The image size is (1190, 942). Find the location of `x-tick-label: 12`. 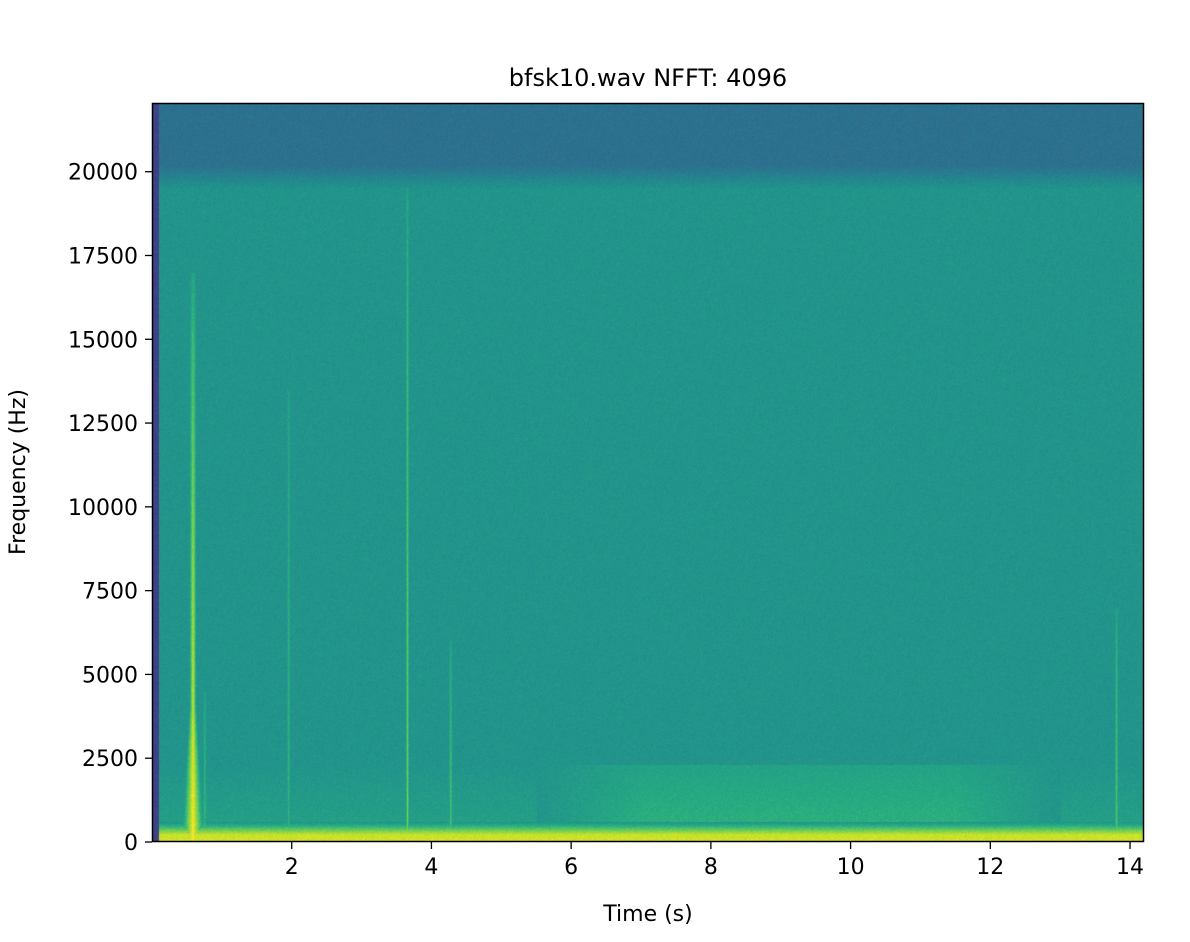

x-tick-label: 12 is located at coordinates (990, 867).